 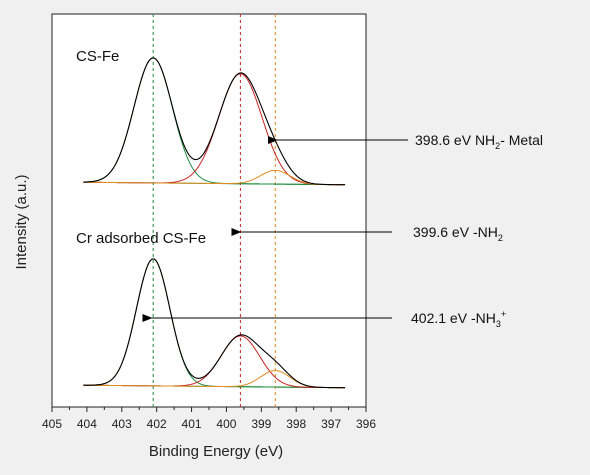 What do you see at coordinates (21, 221) in the screenshot?
I see `y-axis-label: Intensity (a.u.)` at bounding box center [21, 221].